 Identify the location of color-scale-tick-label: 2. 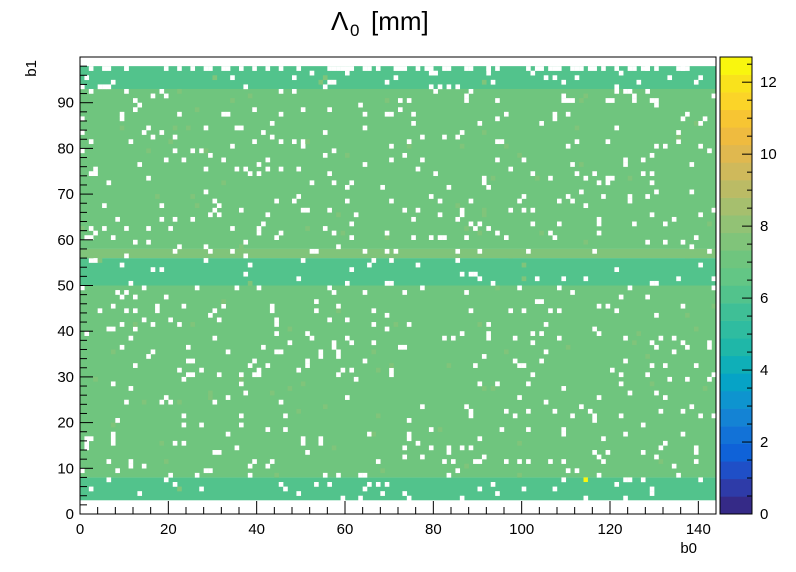
(764, 442).